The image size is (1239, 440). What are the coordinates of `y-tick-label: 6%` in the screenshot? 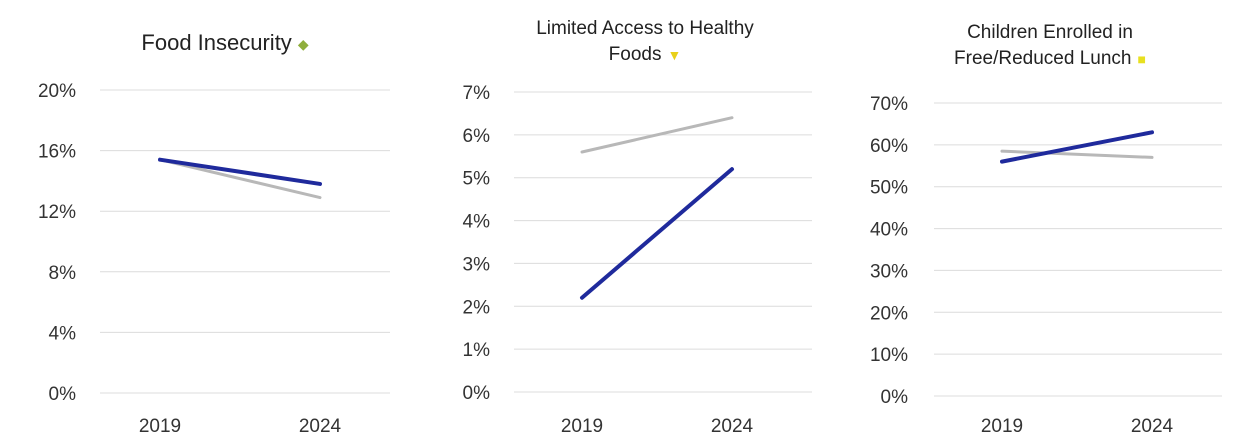 It's located at (477, 136).